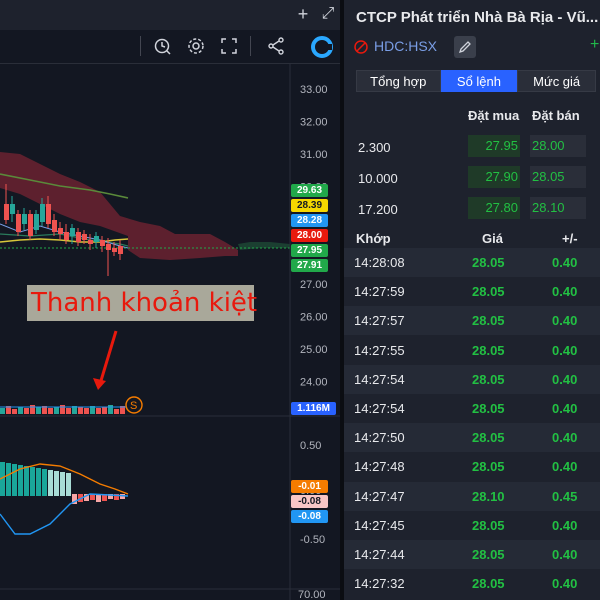  What do you see at coordinates (62, 483) in the screenshot?
I see `macd-histogram` at bounding box center [62, 483].